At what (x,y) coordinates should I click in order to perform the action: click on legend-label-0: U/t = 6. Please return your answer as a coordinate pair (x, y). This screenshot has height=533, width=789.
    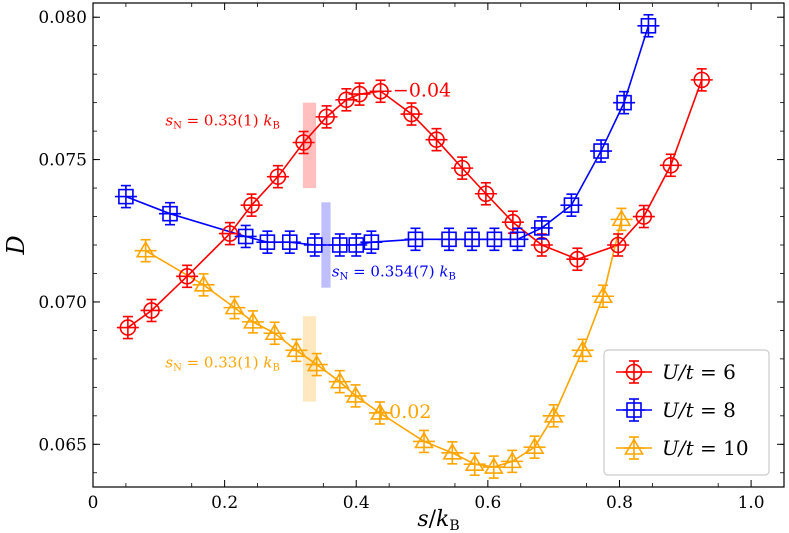
    Looking at the image, I should click on (699, 372).